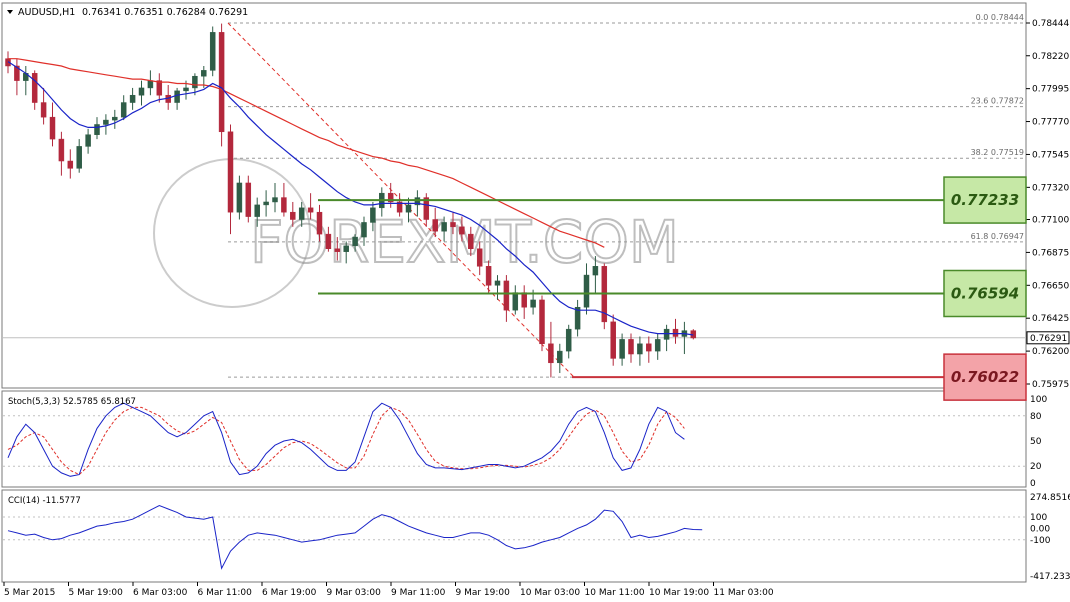  What do you see at coordinates (418, 593) in the screenshot?
I see `time-tick-label: 9 Mar 11:00` at bounding box center [418, 593].